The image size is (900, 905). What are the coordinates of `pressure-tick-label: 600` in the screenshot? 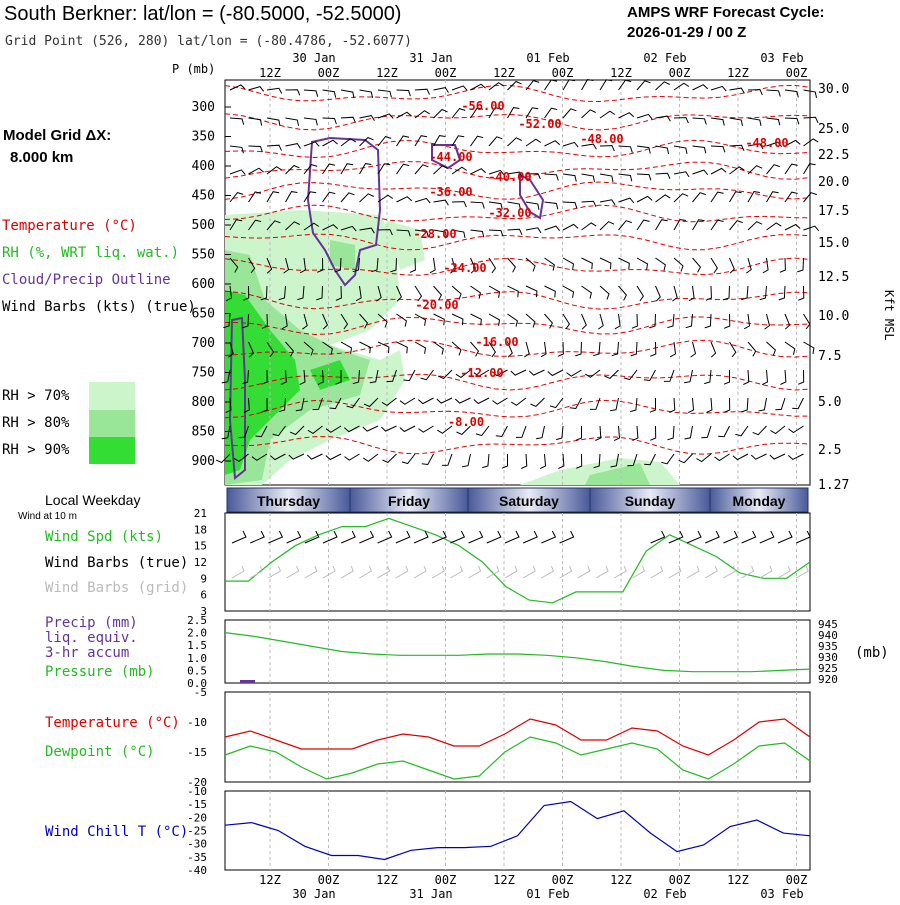 It's located at (203, 284).